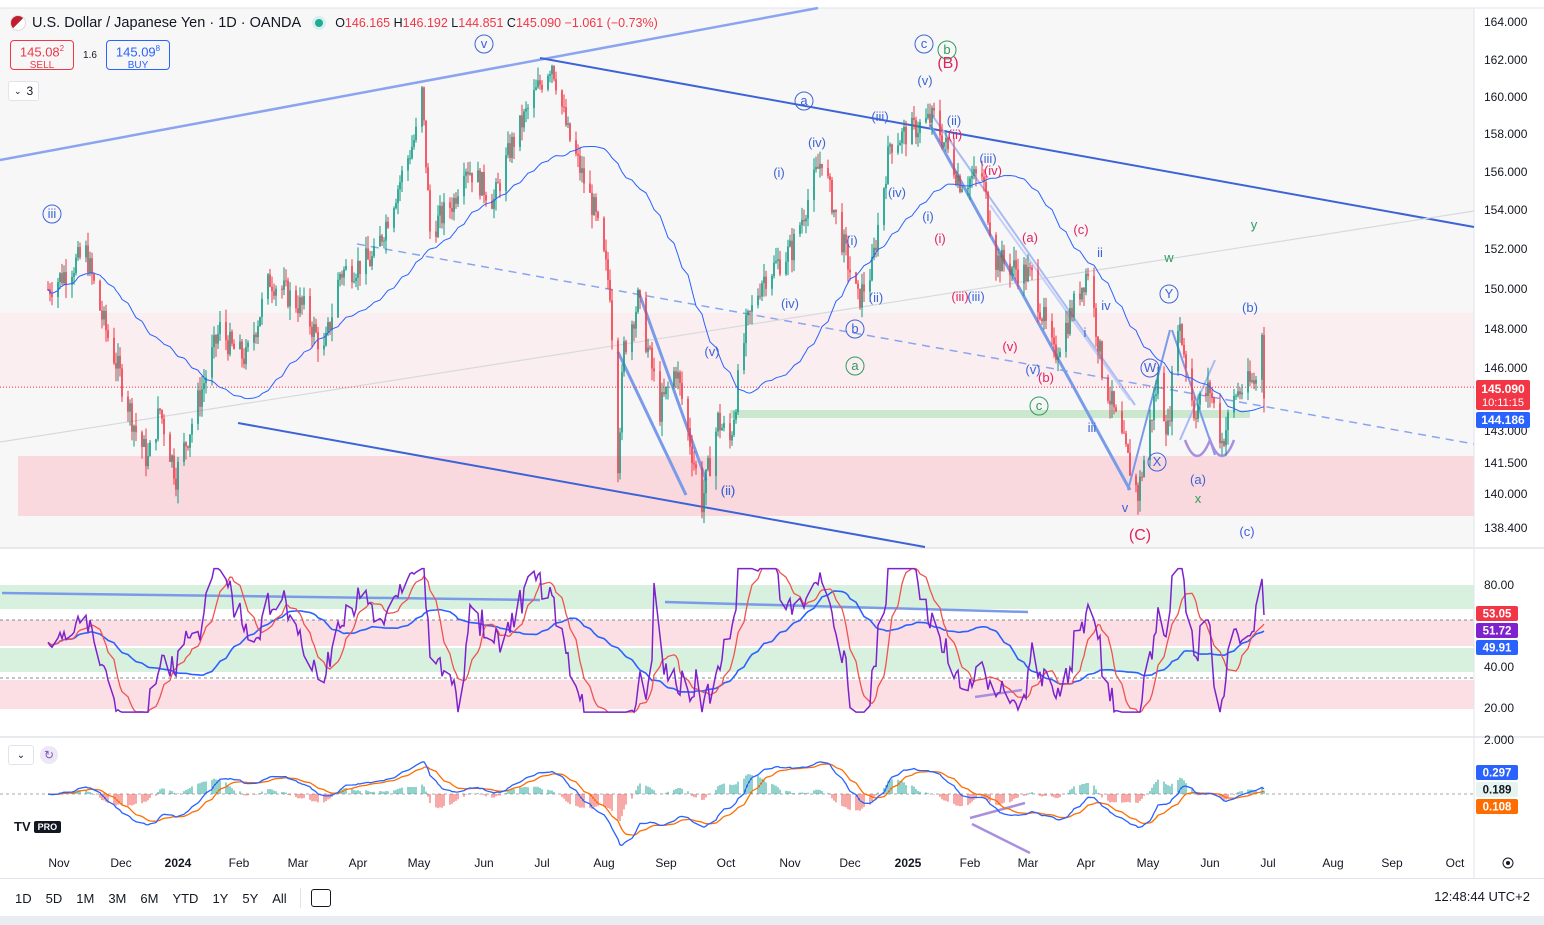  Describe the element at coordinates (409, 84) in the screenshot. I see `upper-channel-line` at that location.